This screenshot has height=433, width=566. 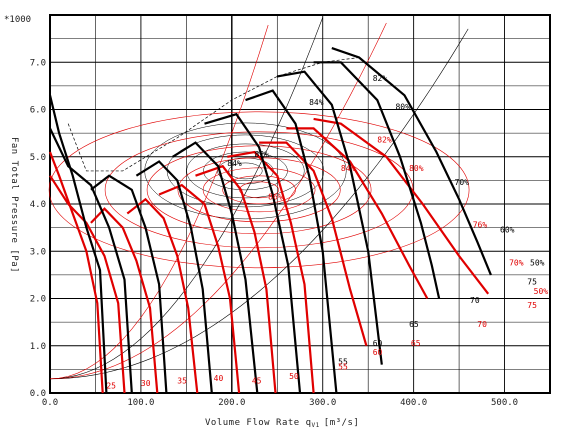 What do you see at coordinates (475, 300) in the screenshot?
I see `efficiency-label-black: 70` at bounding box center [475, 300].